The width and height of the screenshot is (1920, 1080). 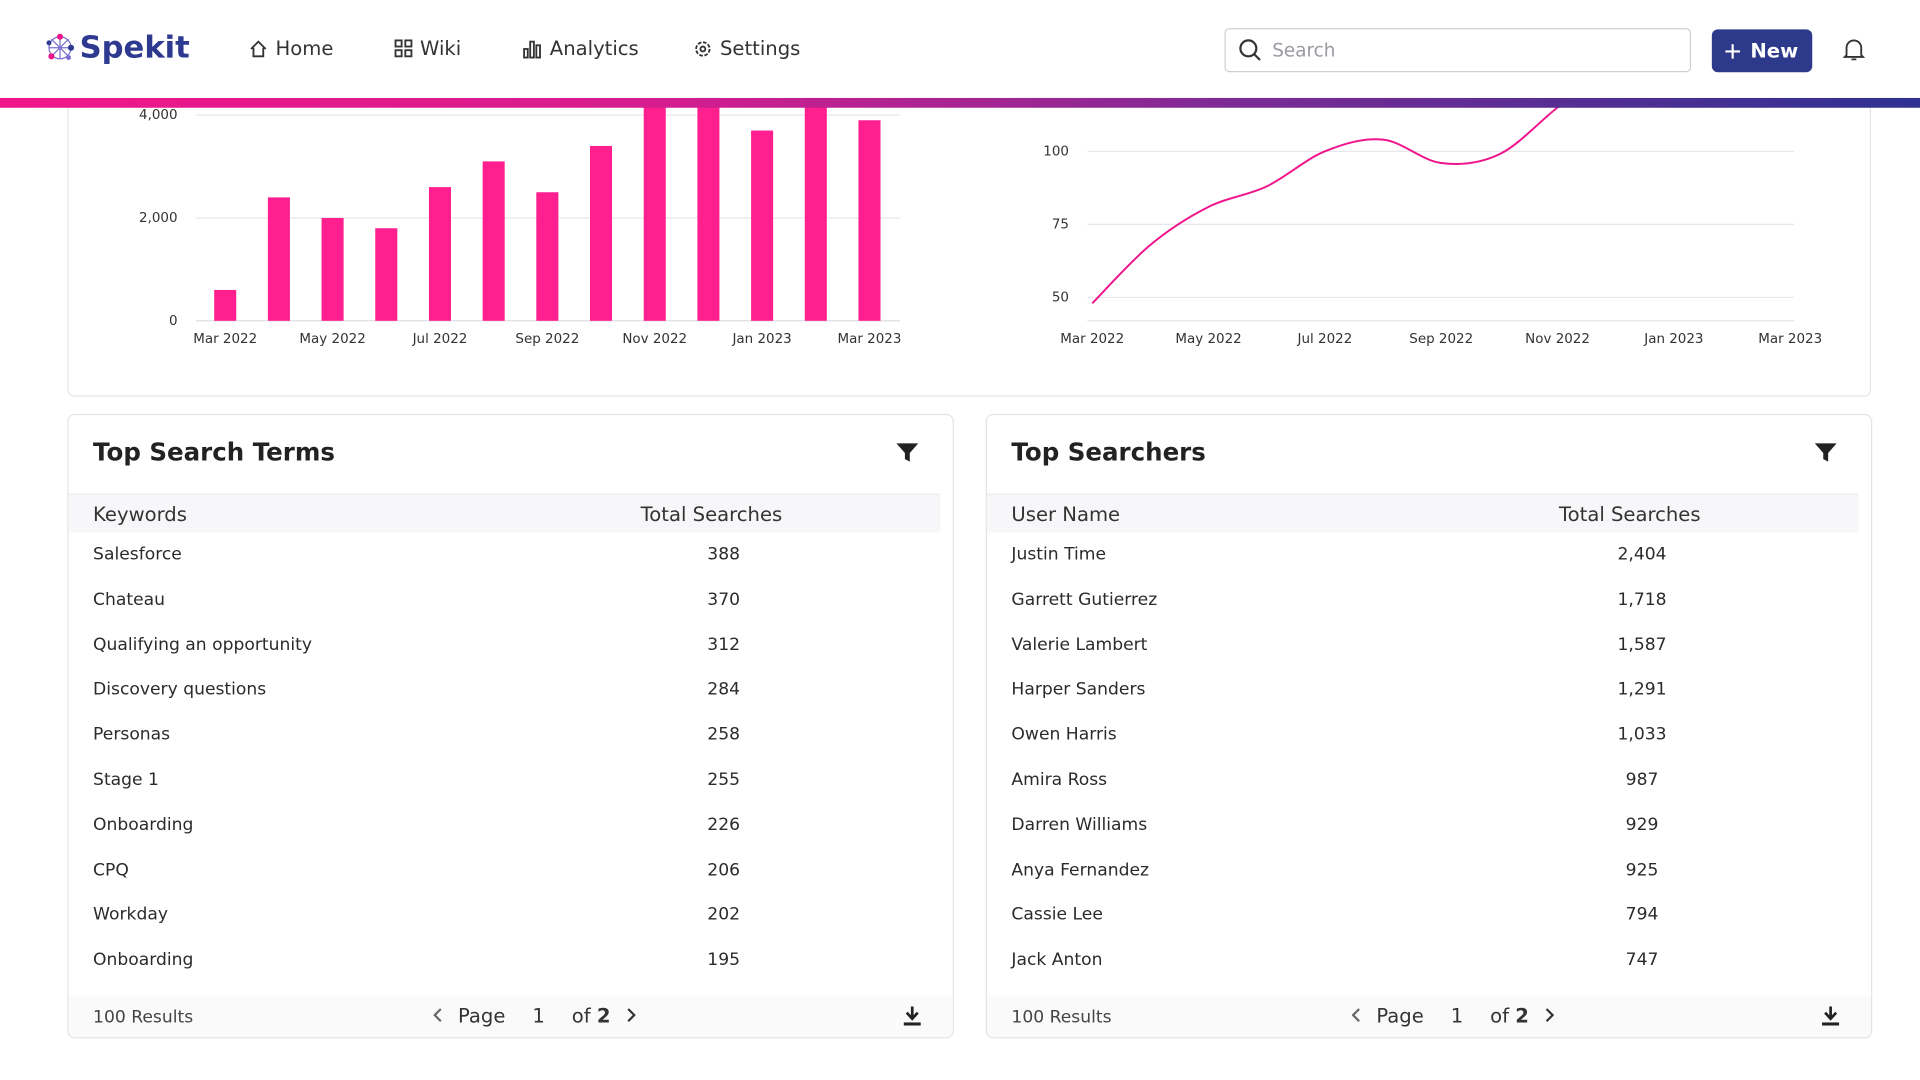 I want to click on cell: 1,291, so click(x=1642, y=690).